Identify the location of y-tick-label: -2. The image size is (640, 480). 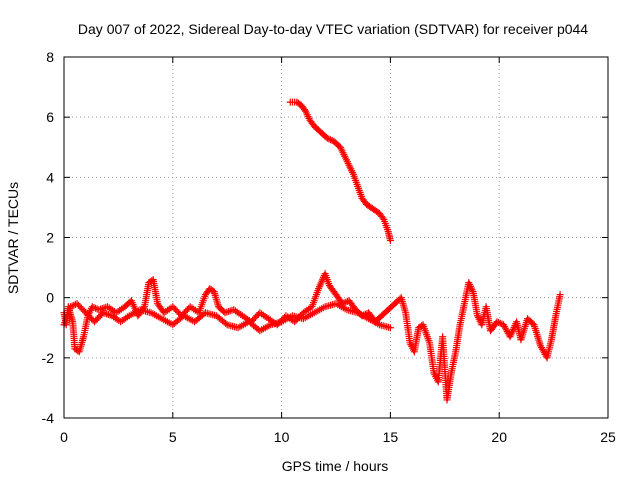
(48, 358).